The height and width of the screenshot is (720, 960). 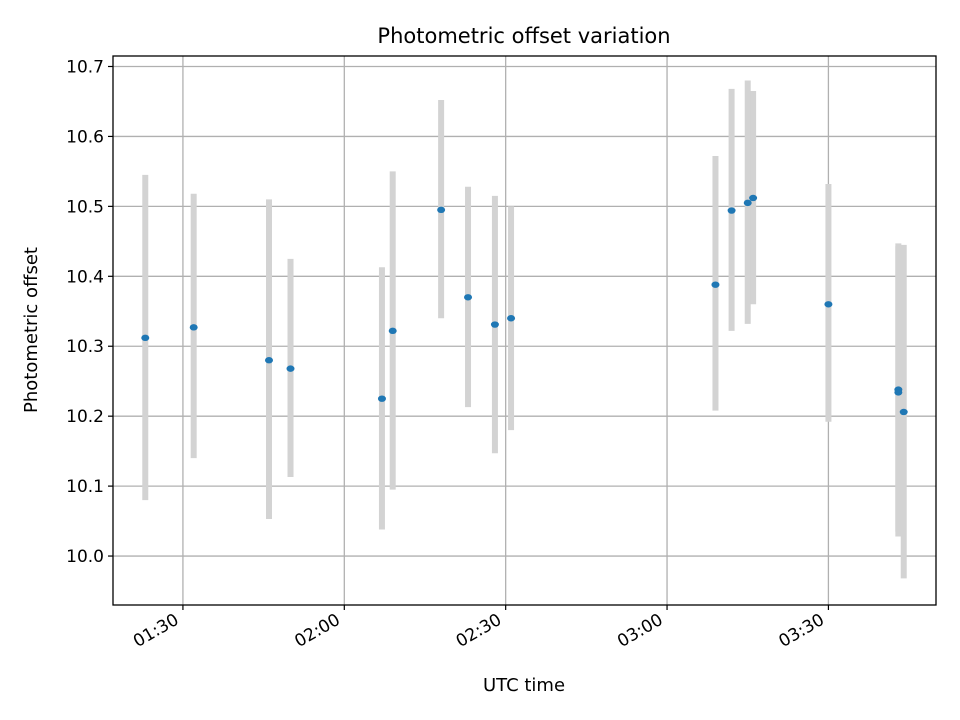 What do you see at coordinates (85, 557) in the screenshot?
I see `y-tick-label: 10.0` at bounding box center [85, 557].